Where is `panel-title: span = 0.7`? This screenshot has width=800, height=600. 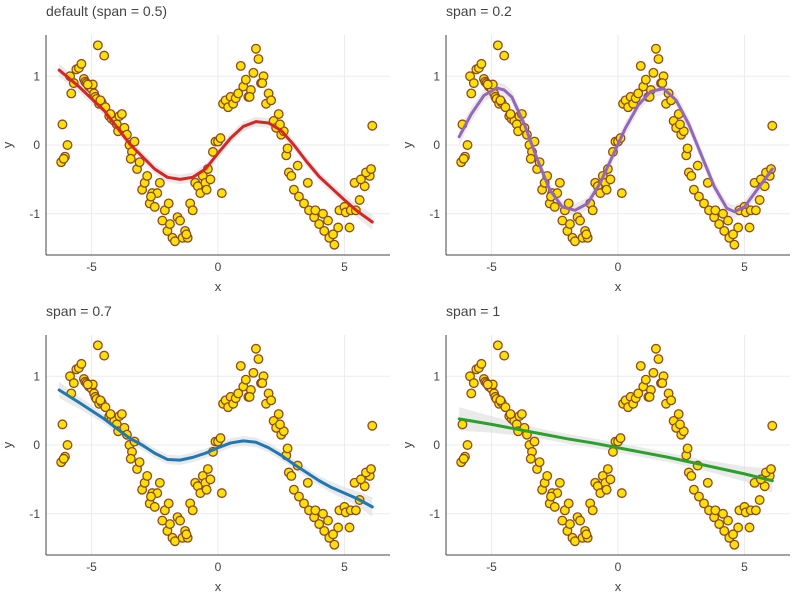 panel-title: span = 0.7 is located at coordinates (79, 311).